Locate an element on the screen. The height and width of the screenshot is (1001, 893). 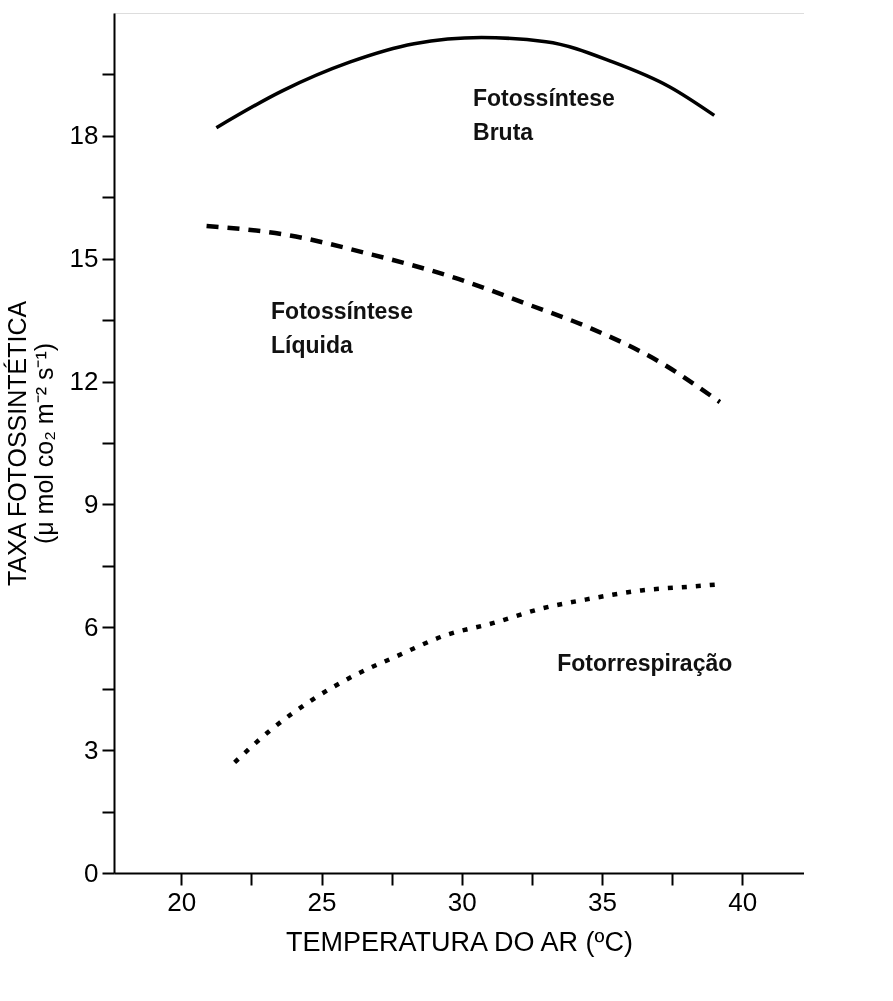
y-tick-label: 6 is located at coordinates (91, 626).